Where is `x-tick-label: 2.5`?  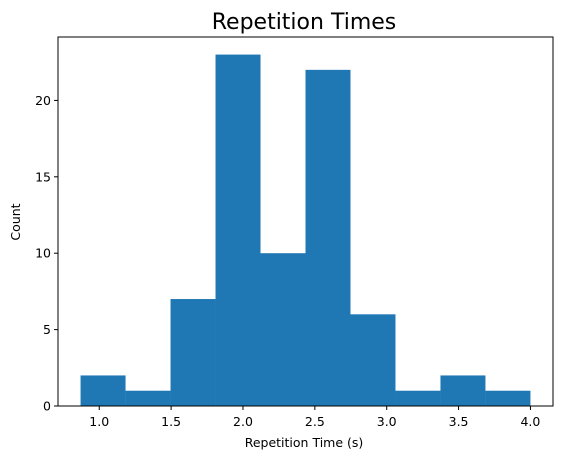
x-tick-label: 2.5 is located at coordinates (315, 421).